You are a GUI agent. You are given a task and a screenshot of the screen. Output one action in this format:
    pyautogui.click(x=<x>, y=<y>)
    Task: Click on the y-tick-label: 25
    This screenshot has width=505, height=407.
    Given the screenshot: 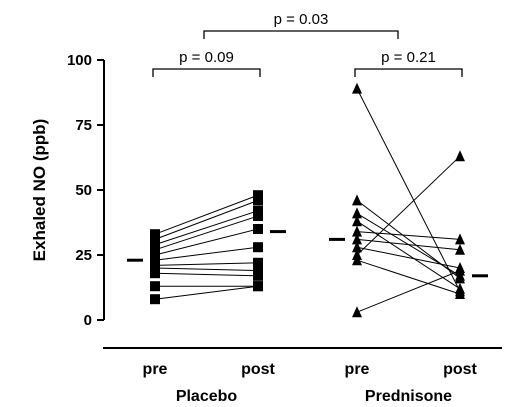 What is the action you would take?
    pyautogui.click(x=83, y=255)
    